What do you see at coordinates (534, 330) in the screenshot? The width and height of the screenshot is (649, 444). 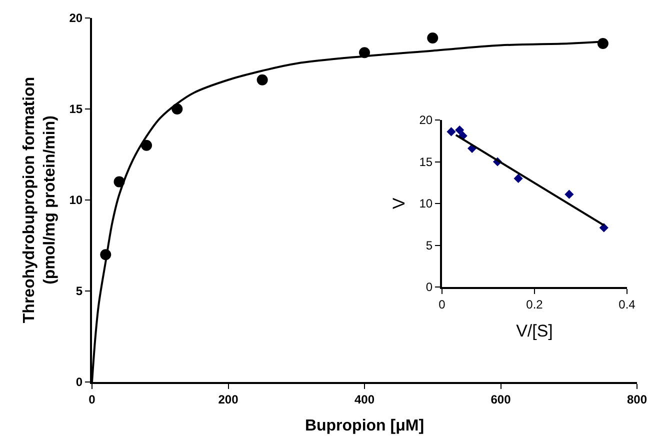 I see `x-axis-title: V/[S]` at bounding box center [534, 330].